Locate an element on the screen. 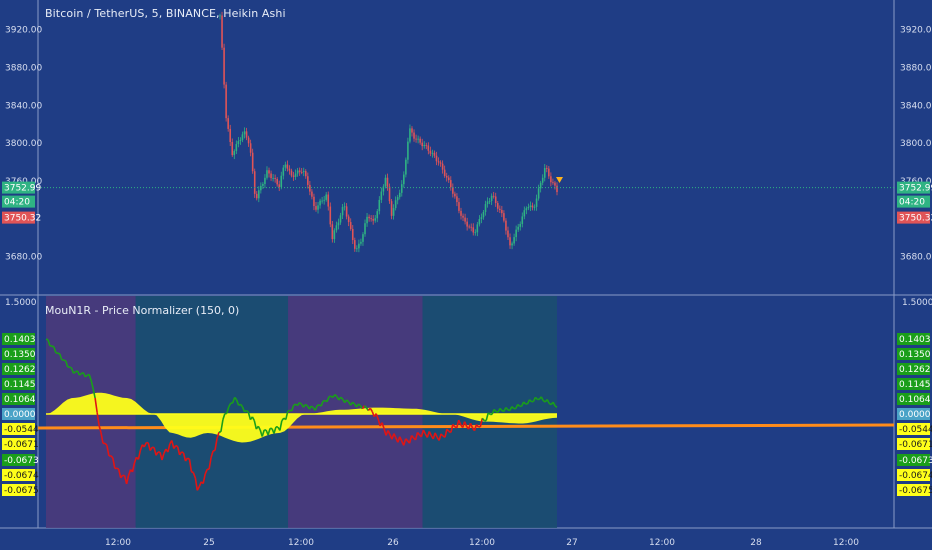 The height and width of the screenshot is (550, 932). price-tick-right: 3880.00 is located at coordinates (916, 68).